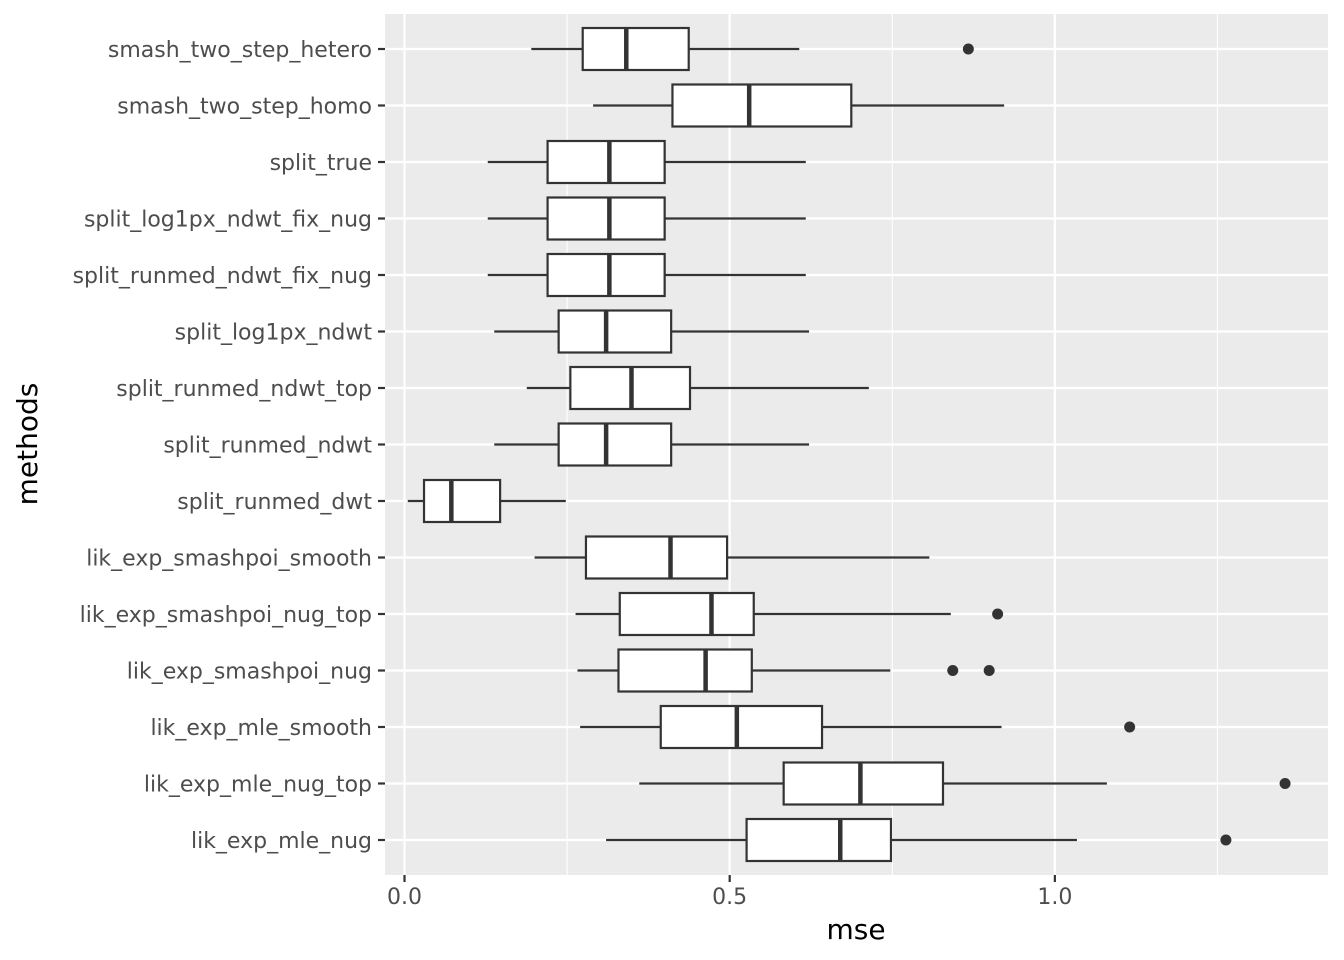  What do you see at coordinates (229, 559) in the screenshot?
I see `y-tick-label: lik_exp_smashpoi_smooth` at bounding box center [229, 559].